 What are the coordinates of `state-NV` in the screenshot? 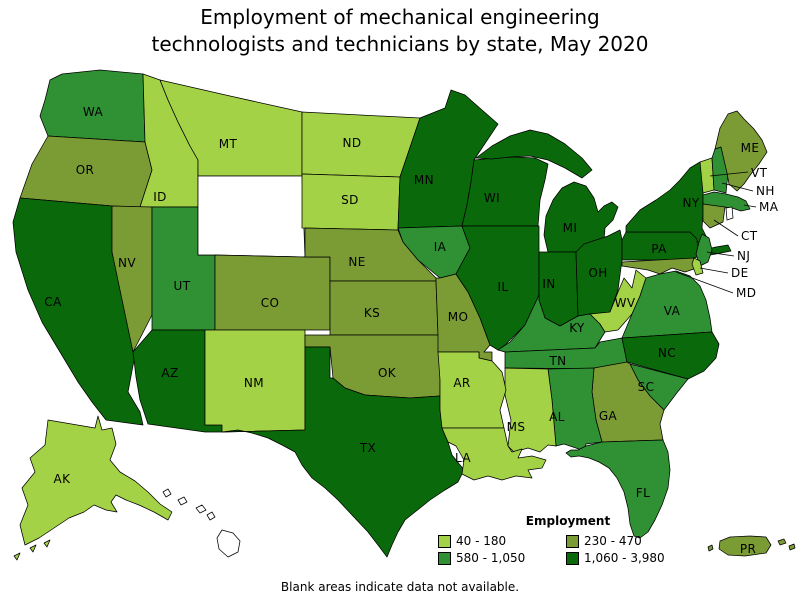 It's located at (132, 279).